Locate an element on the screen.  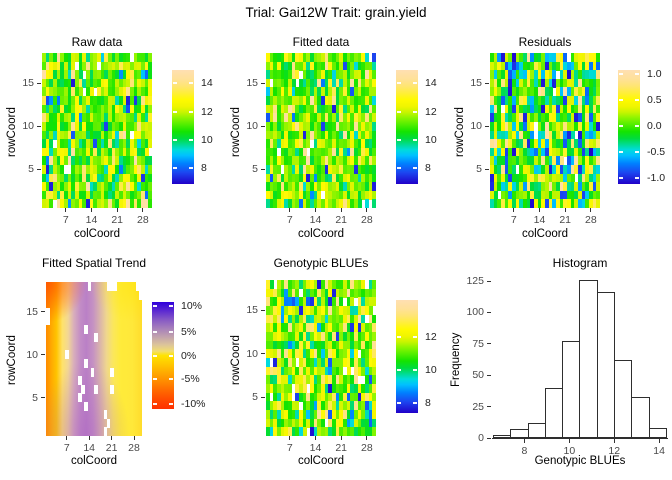
colorbar-tick-label: 10 is located at coordinates (431, 139).